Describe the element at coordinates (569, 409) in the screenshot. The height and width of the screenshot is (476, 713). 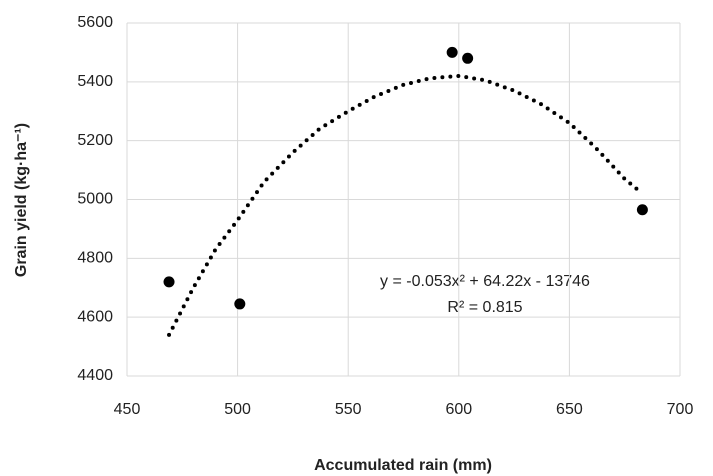
I see `x-tick-label: 650` at that location.